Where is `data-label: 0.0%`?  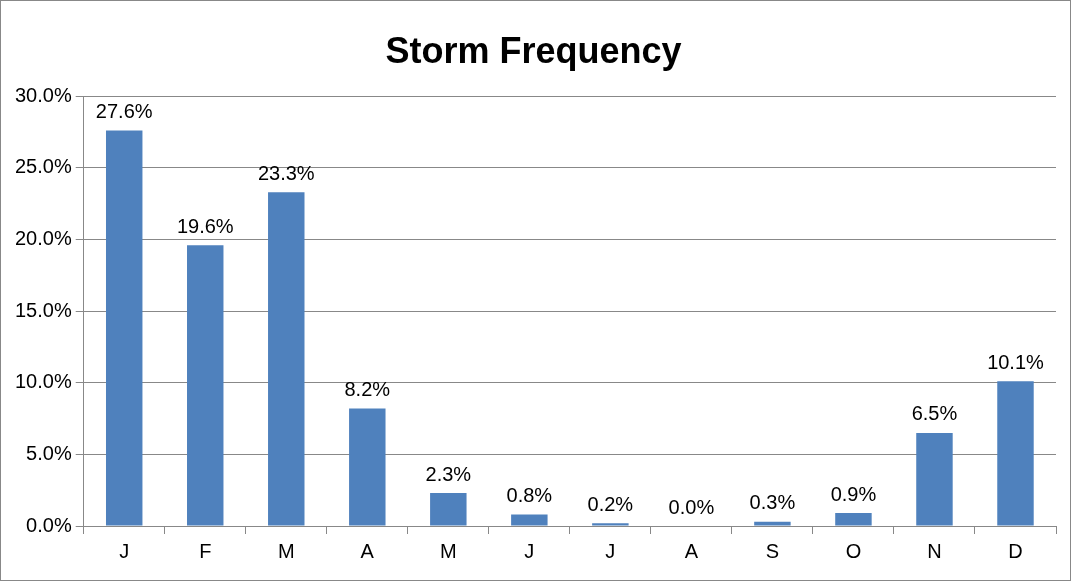 data-label: 0.0% is located at coordinates (691, 506).